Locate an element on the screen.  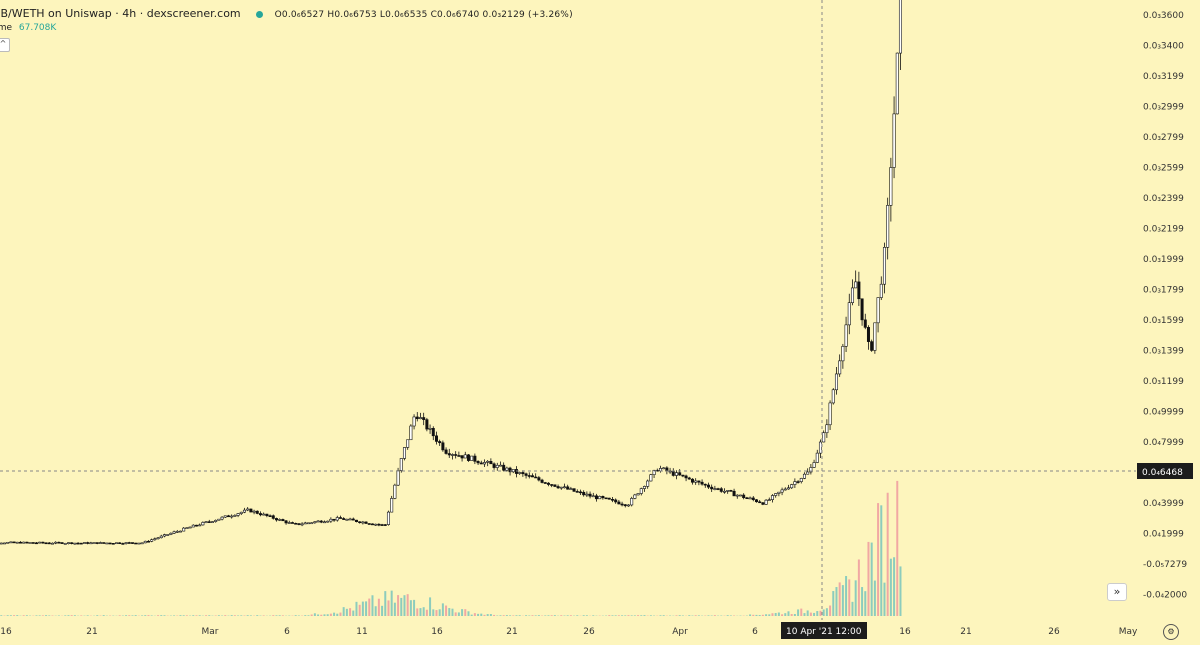
gear-icon: ⚙ is located at coordinates (1171, 632).